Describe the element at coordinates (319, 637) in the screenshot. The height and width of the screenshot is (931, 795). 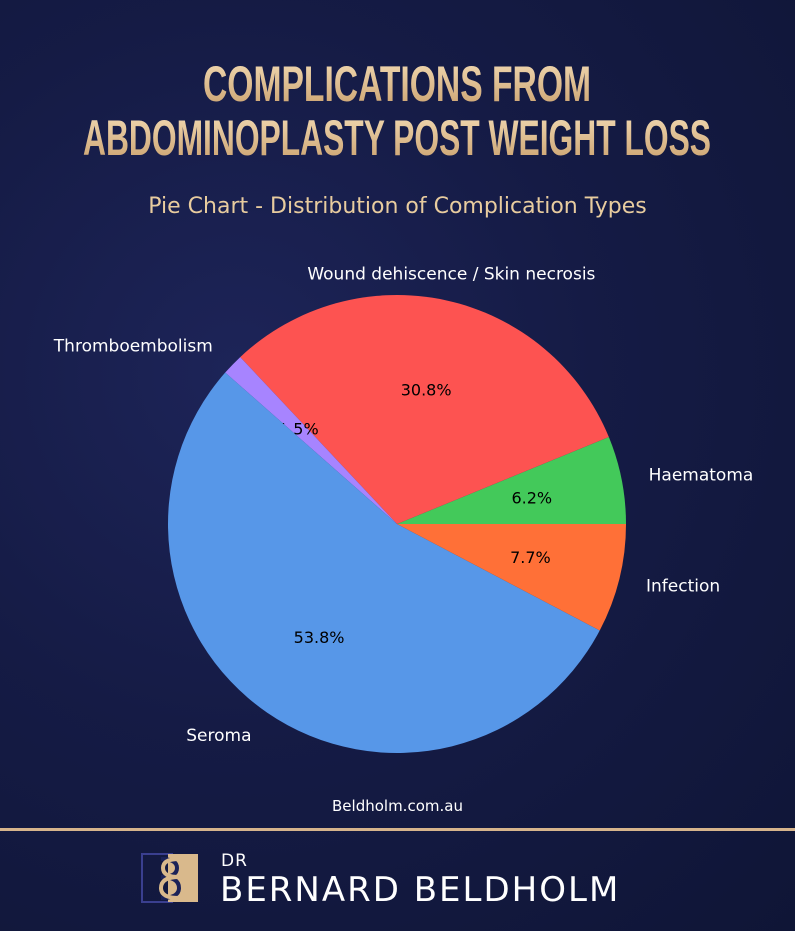
I see `pct-label: 53.8%` at that location.